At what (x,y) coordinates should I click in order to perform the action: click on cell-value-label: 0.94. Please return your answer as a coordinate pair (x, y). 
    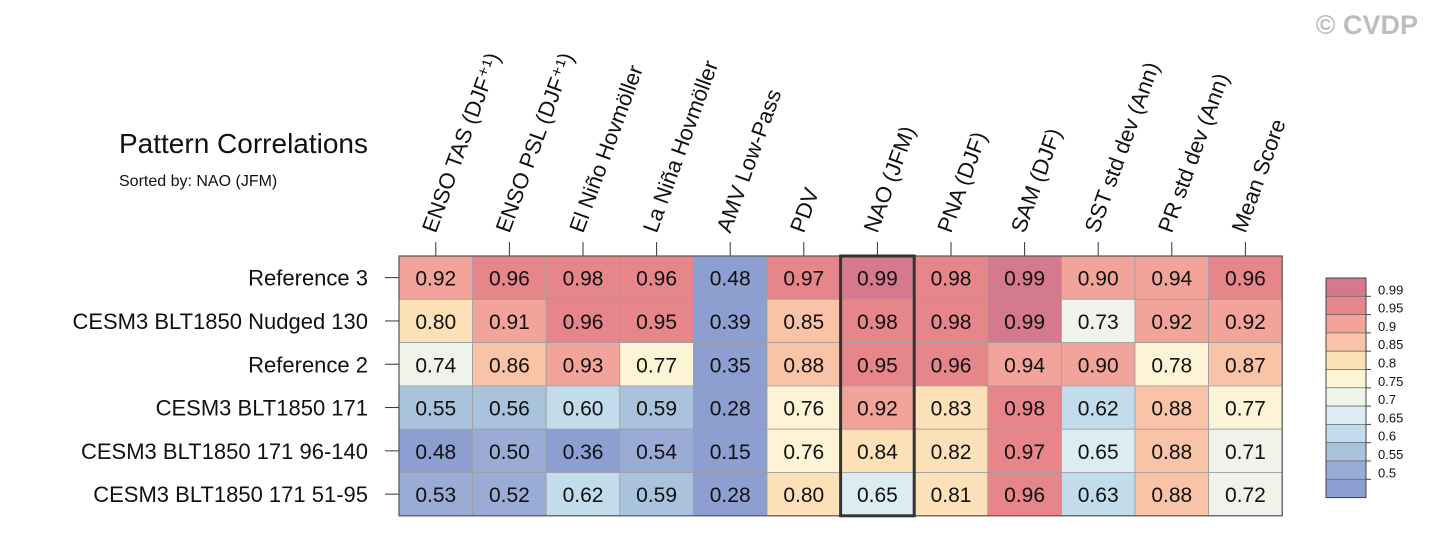
    Looking at the image, I should click on (1171, 279).